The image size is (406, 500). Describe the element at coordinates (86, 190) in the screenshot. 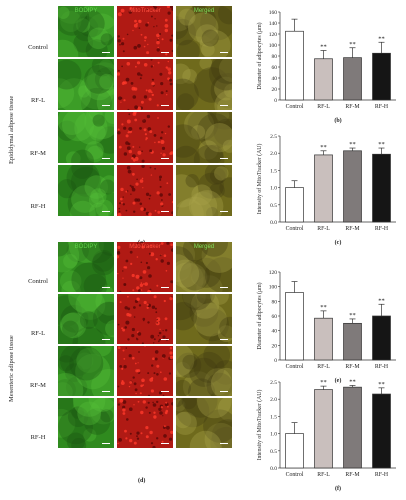

I see `micrograph-bodipy-rf-h` at that location.